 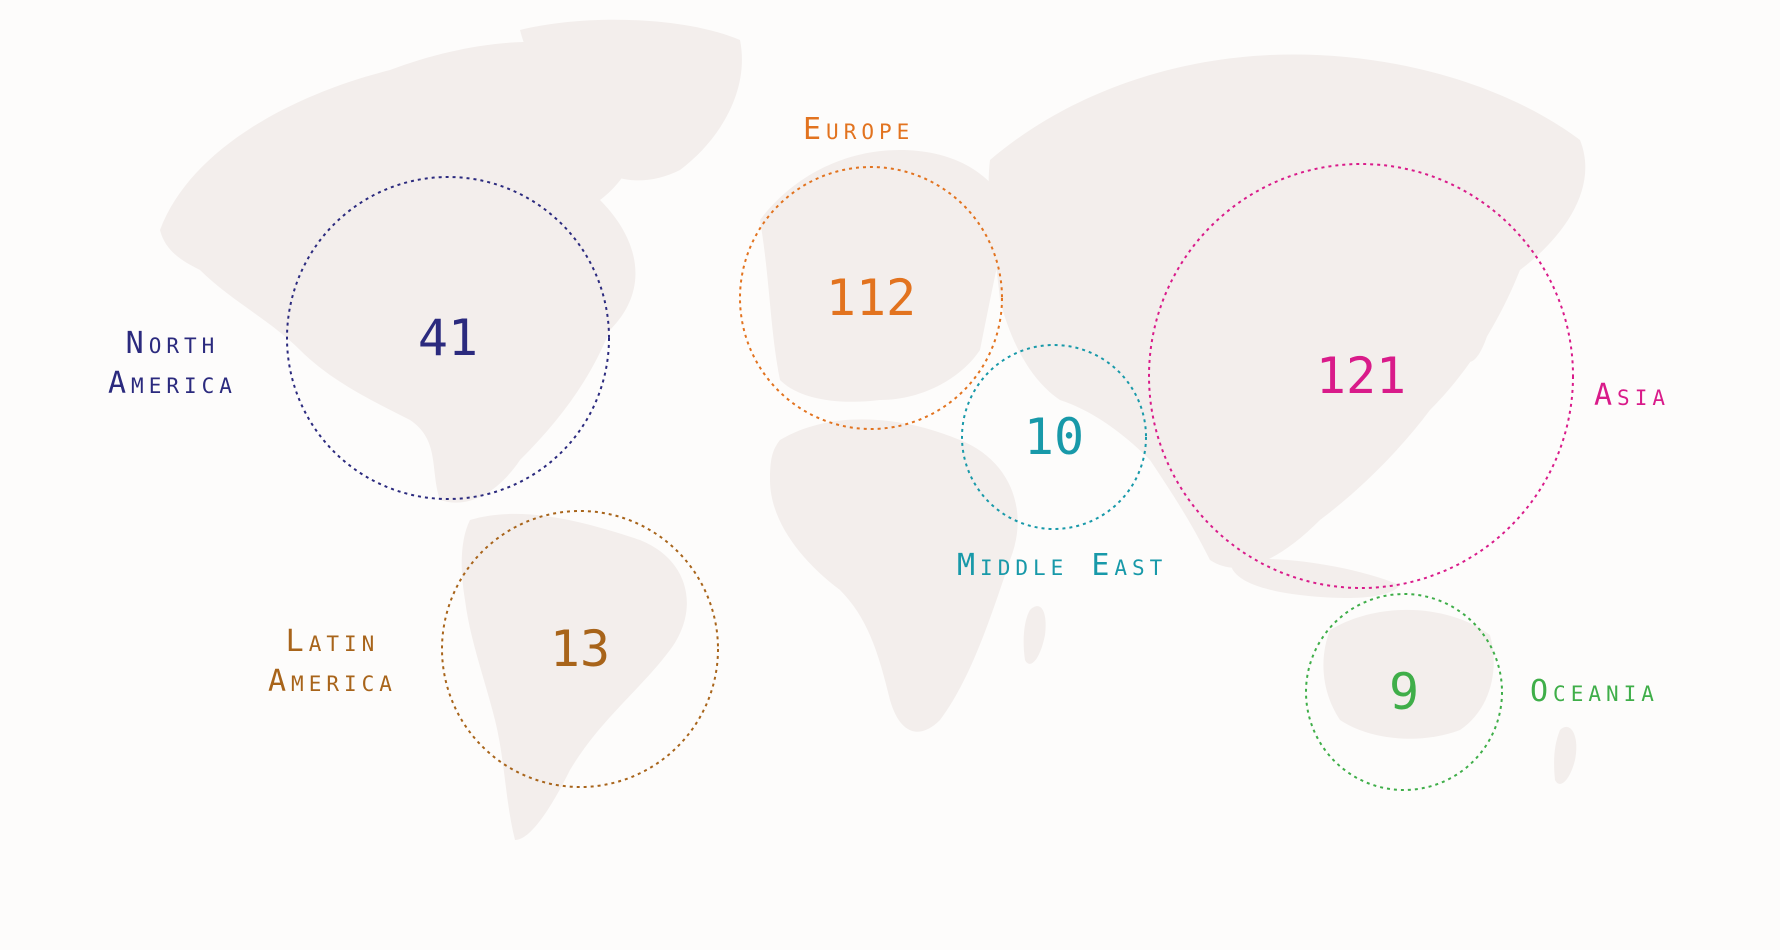 I want to click on region-count-latin-america: 13, so click(x=580, y=649).